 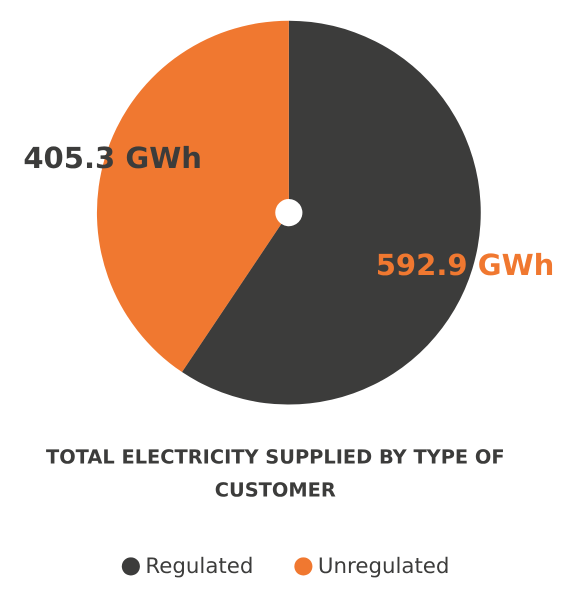 What do you see at coordinates (465, 265) in the screenshot?
I see `data-label: 592.9 GWh` at bounding box center [465, 265].